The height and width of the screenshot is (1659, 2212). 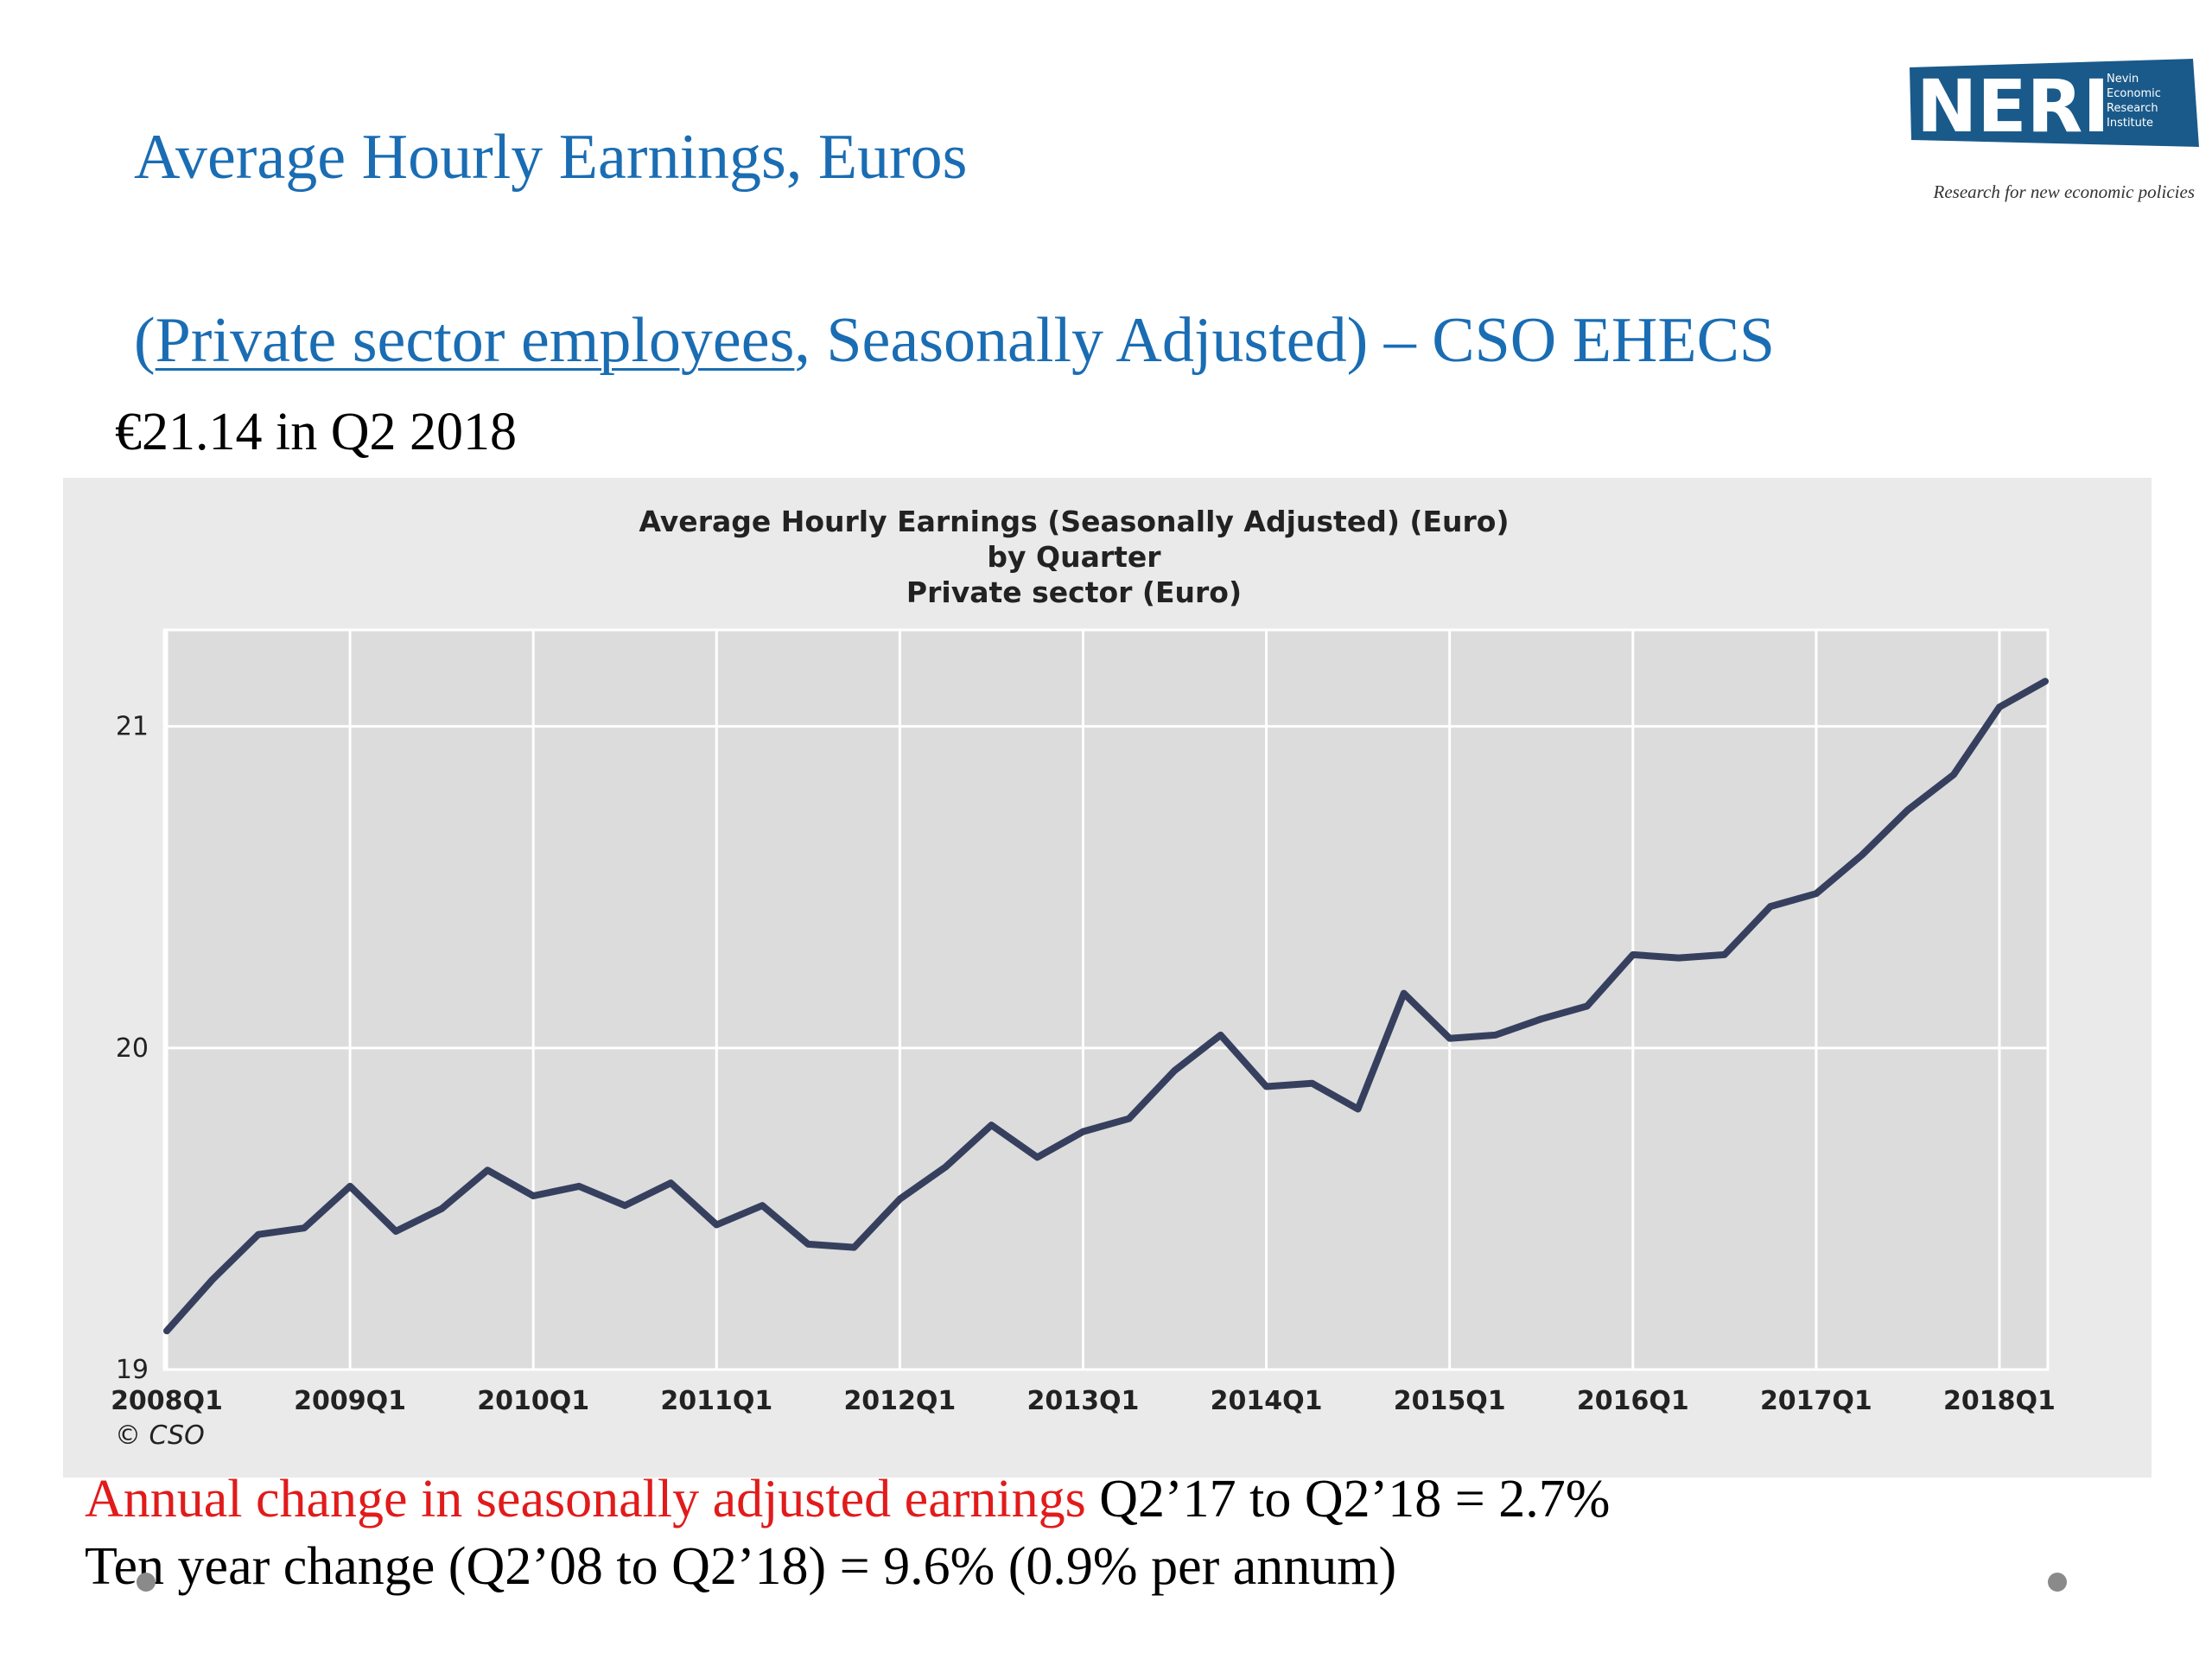 What do you see at coordinates (316, 432) in the screenshot?
I see `headline-value: €21.14 in Q2 2018` at bounding box center [316, 432].